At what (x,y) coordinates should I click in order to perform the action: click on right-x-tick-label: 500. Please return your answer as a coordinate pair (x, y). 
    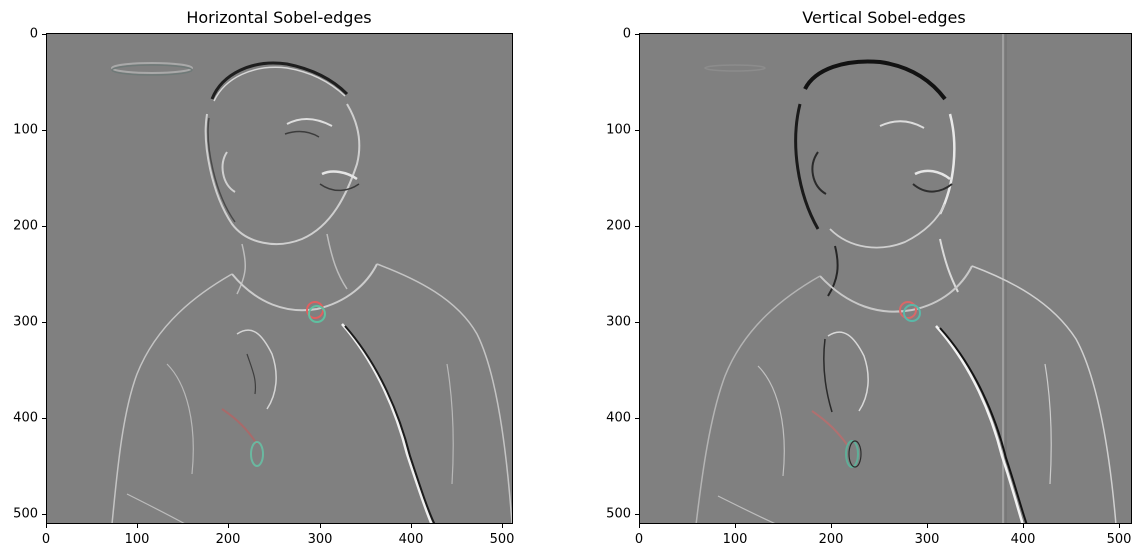
    Looking at the image, I should click on (1119, 539).